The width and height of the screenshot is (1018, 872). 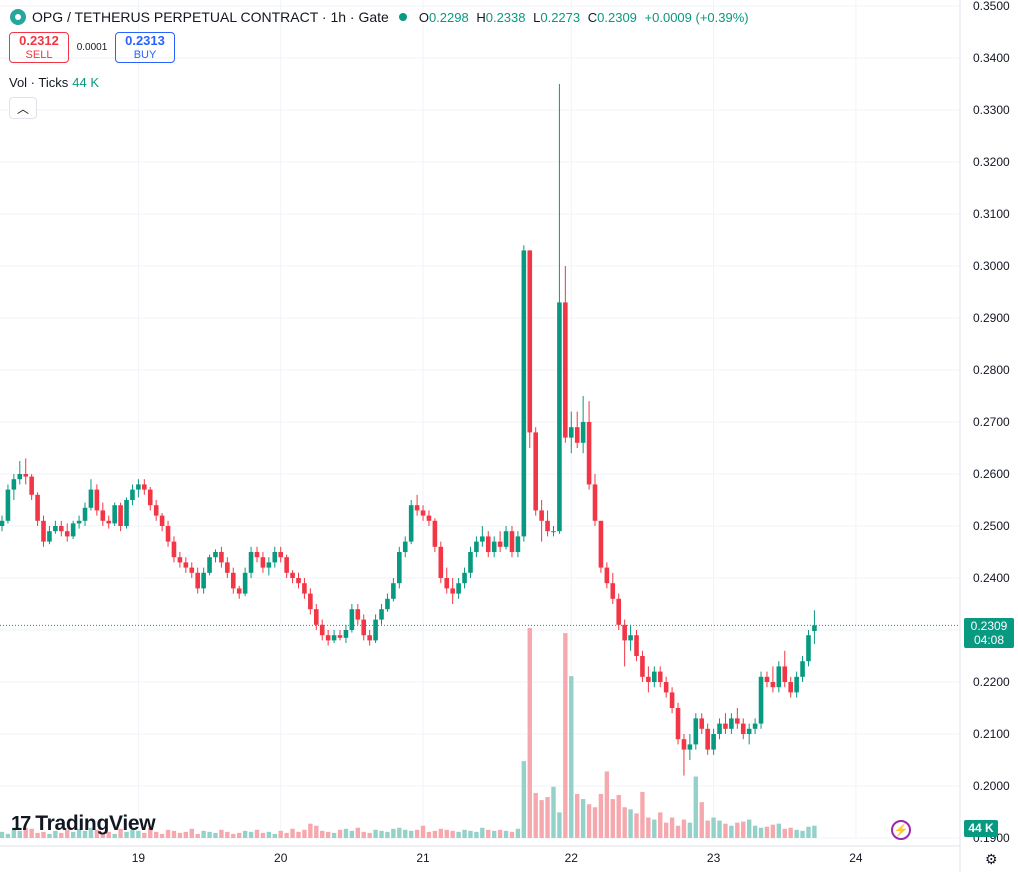 What do you see at coordinates (83, 824) in the screenshot?
I see `tradingview-logo: 17 TradingView` at bounding box center [83, 824].